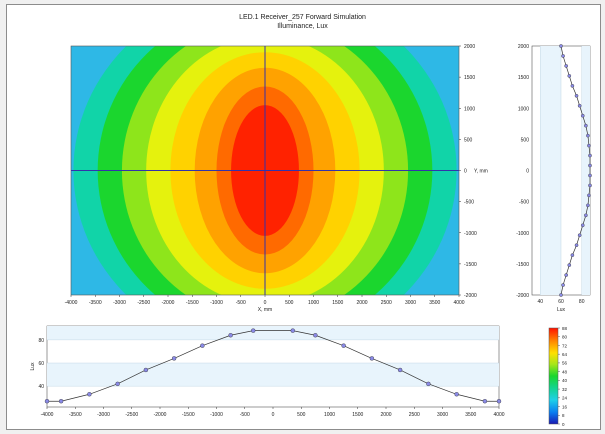  Describe the element at coordinates (289, 303) in the screenshot. I see `x-tick-label: 500` at that location.